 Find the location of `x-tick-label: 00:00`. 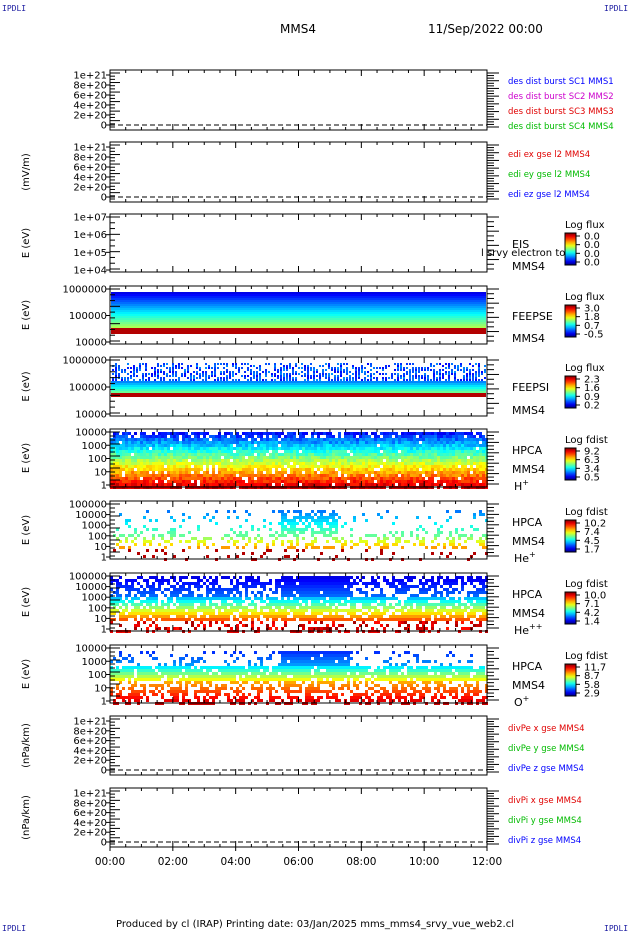

x-tick-label: 00:00 is located at coordinates (110, 862).